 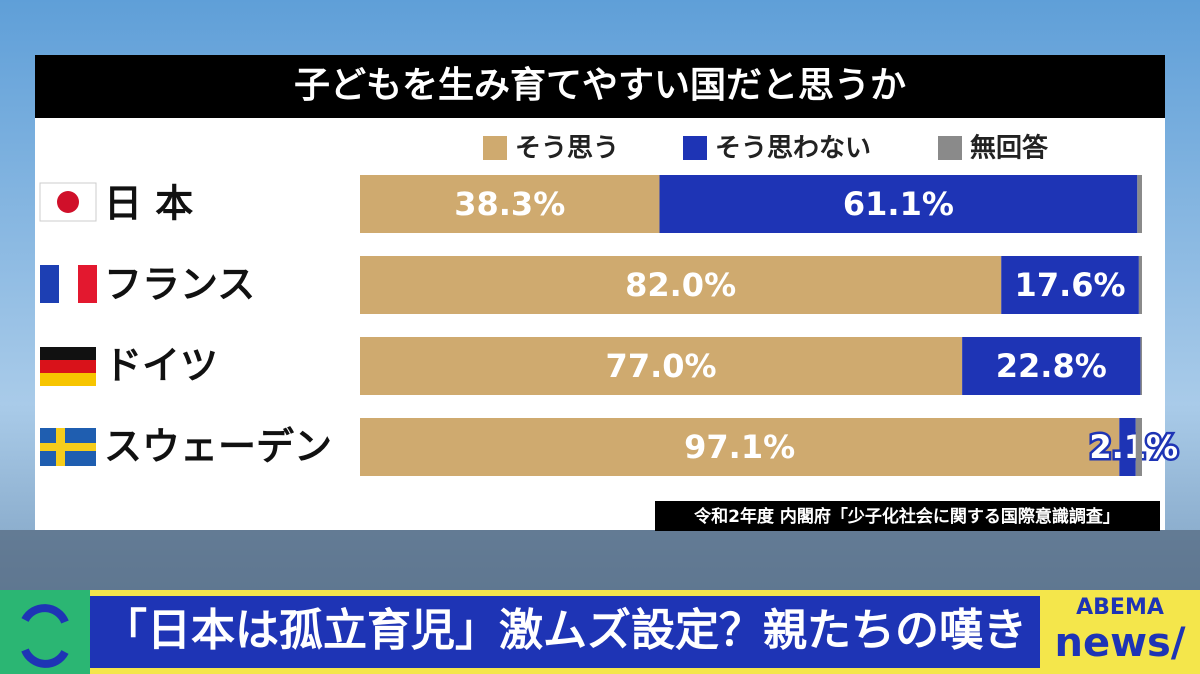 What do you see at coordinates (1120, 643) in the screenshot?
I see `logo-sub: news/` at bounding box center [1120, 643].